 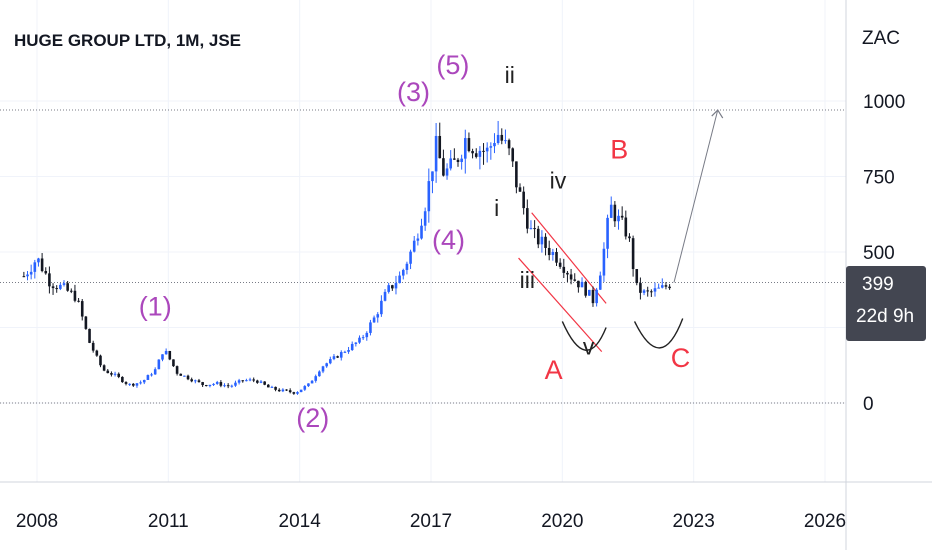 I want to click on wave-channel, so click(x=562, y=282).